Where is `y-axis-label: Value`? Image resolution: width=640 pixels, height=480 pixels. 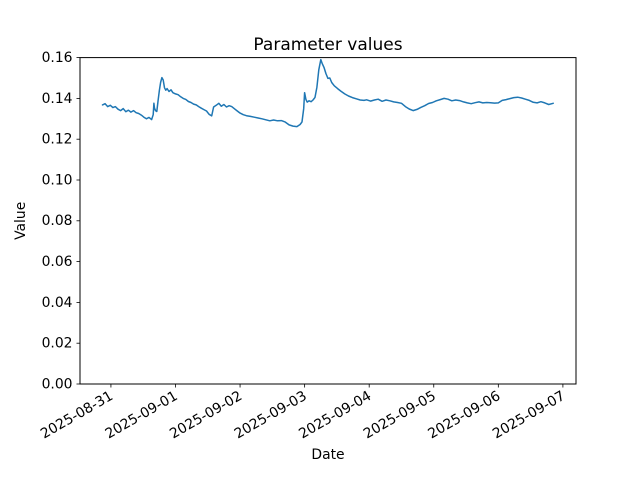 y-axis-label: Value is located at coordinates (21, 221).